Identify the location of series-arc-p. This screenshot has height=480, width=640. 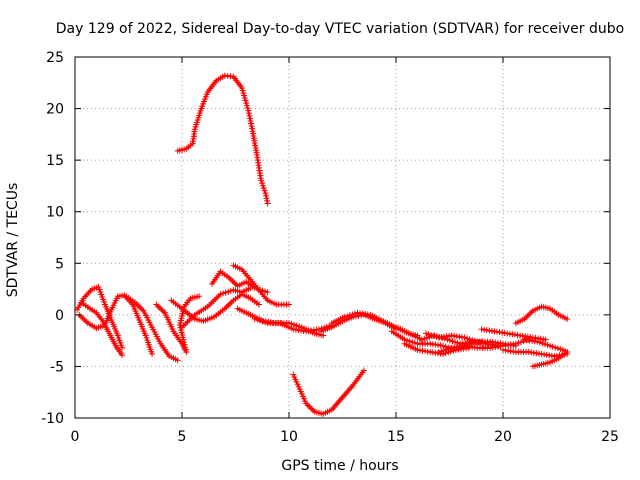
(443, 348).